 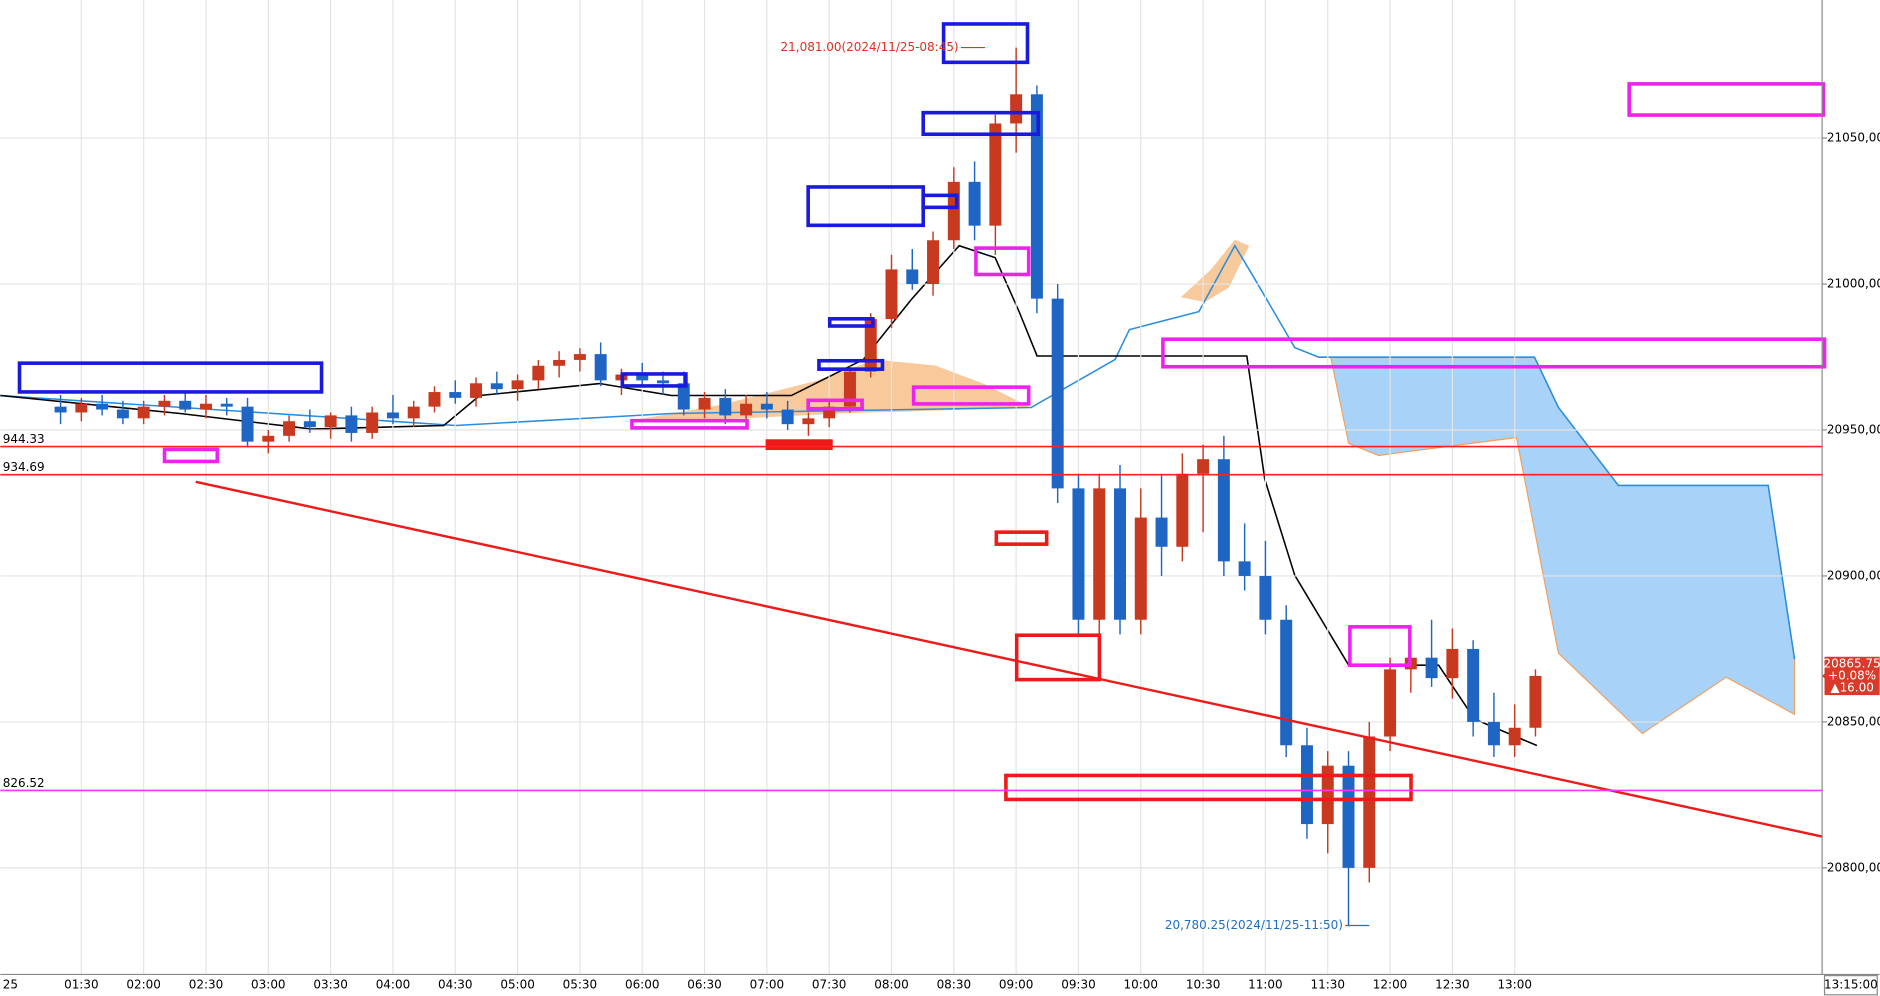 What do you see at coordinates (829, 985) in the screenshot?
I see `x-tick-label: 07:30` at bounding box center [829, 985].